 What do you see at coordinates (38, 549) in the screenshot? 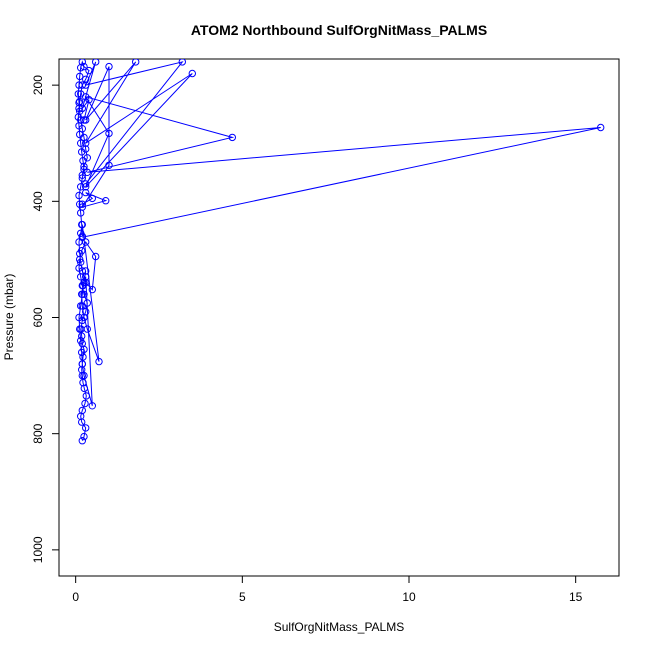
I see `y-tick-label: 1000` at bounding box center [38, 549].